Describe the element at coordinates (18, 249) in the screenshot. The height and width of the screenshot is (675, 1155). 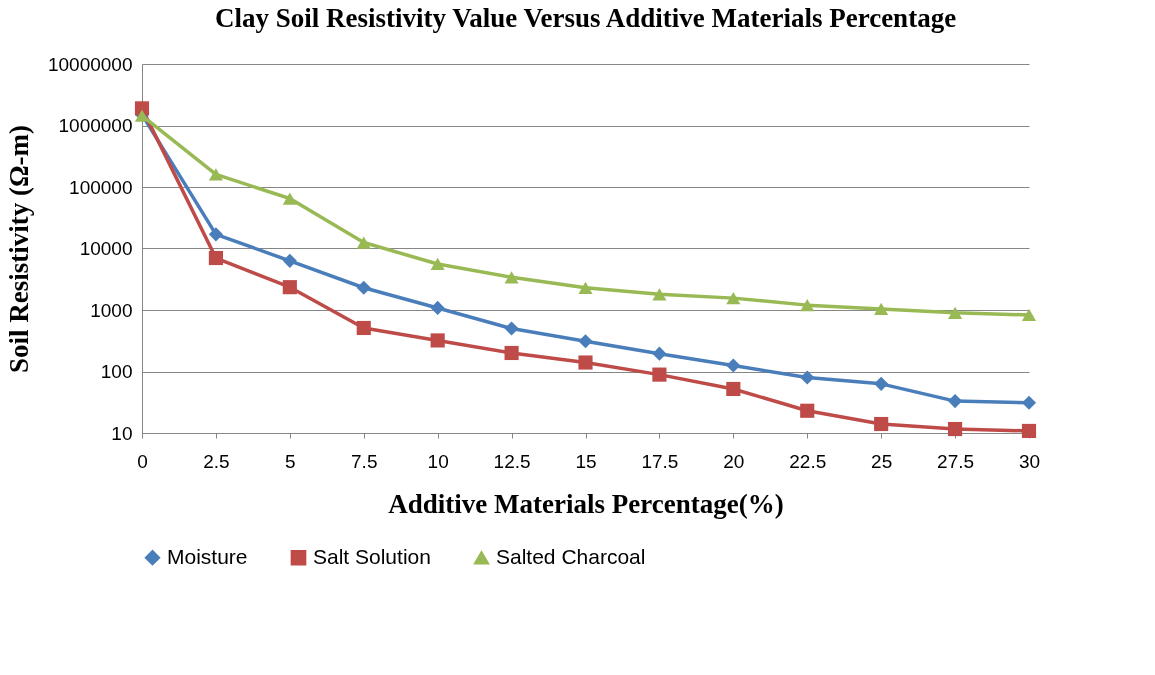
I see `y-axis-title: Soil Resistivity (Ω-m)` at that location.